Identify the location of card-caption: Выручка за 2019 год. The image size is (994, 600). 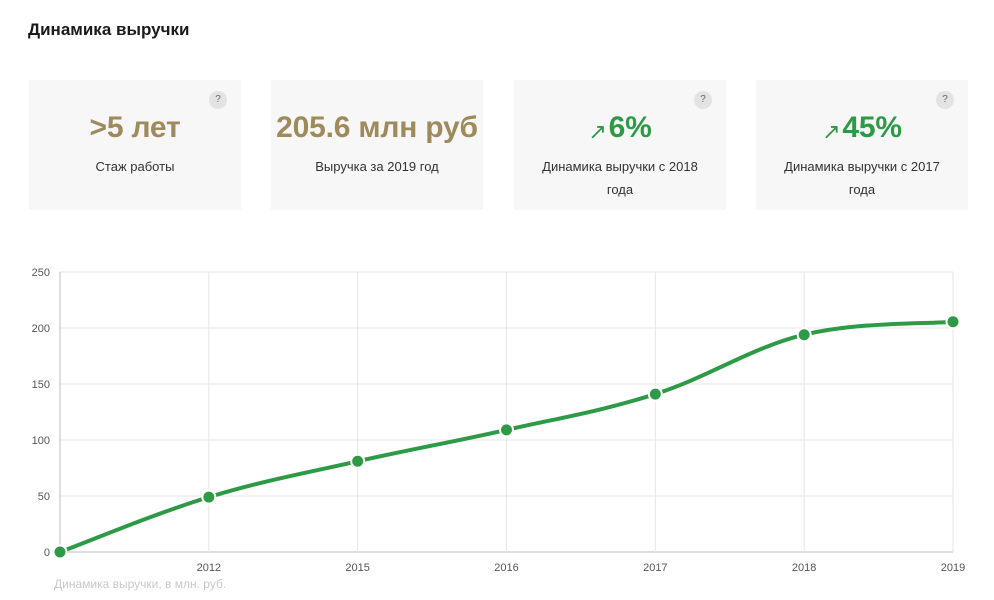
(377, 166).